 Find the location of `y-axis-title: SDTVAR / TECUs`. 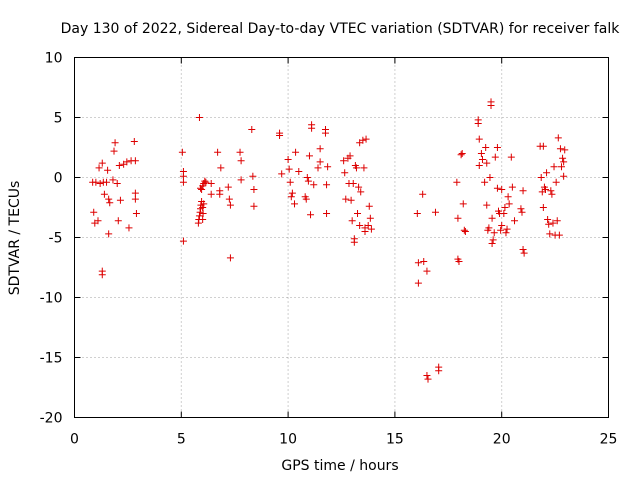

y-axis-title: SDTVAR / TECUs is located at coordinates (15, 238).